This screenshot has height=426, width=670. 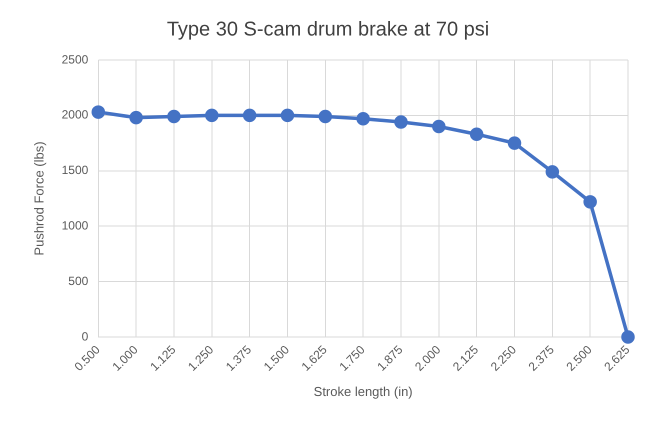 What do you see at coordinates (75, 170) in the screenshot?
I see `y-tick-label: 1500` at bounding box center [75, 170].